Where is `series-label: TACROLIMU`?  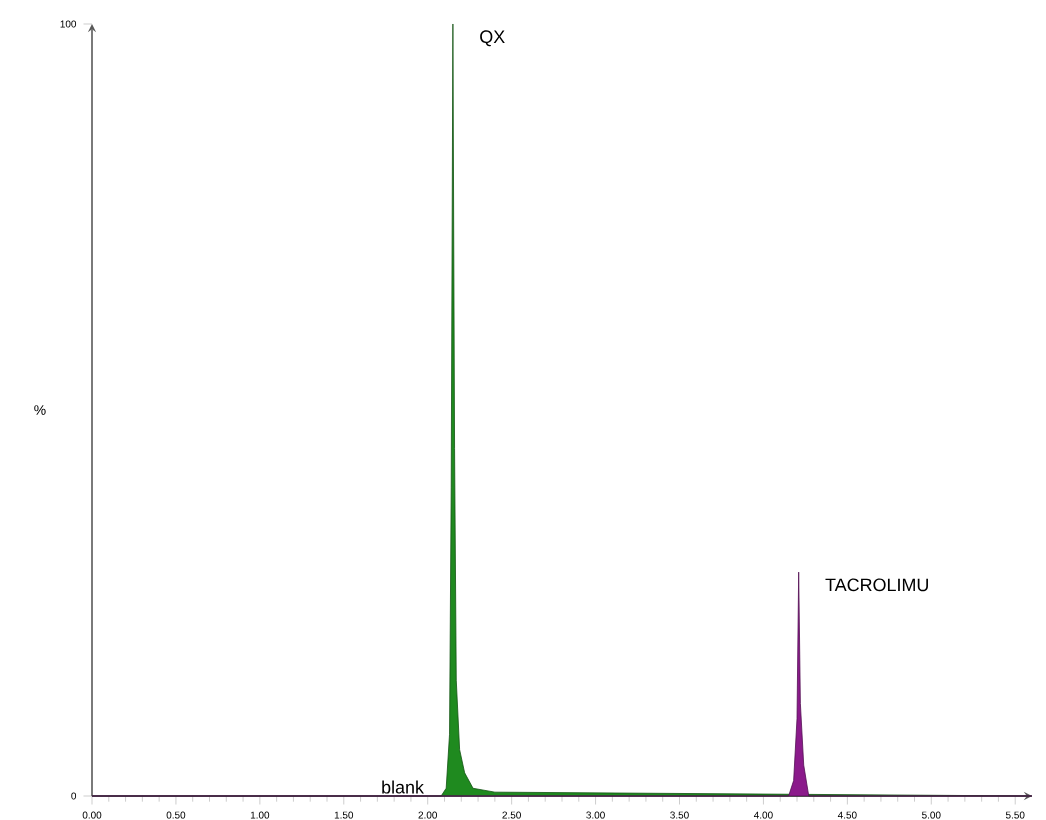 series-label: TACROLIMU is located at coordinates (876, 585).